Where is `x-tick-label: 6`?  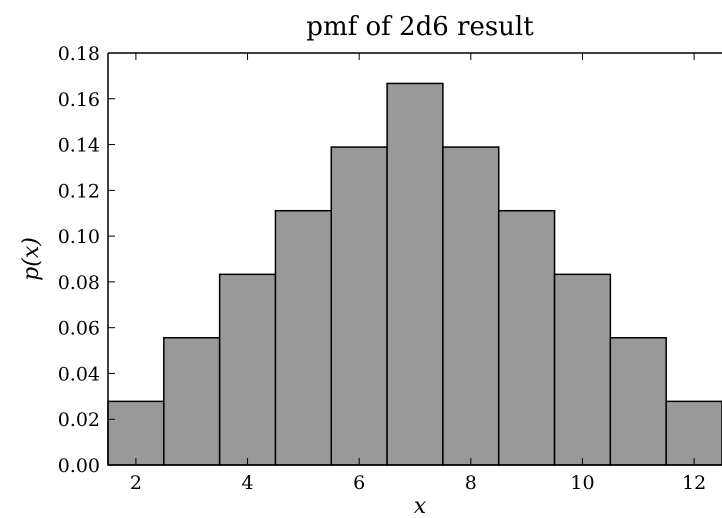
x-tick-label: 6 is located at coordinates (359, 483).